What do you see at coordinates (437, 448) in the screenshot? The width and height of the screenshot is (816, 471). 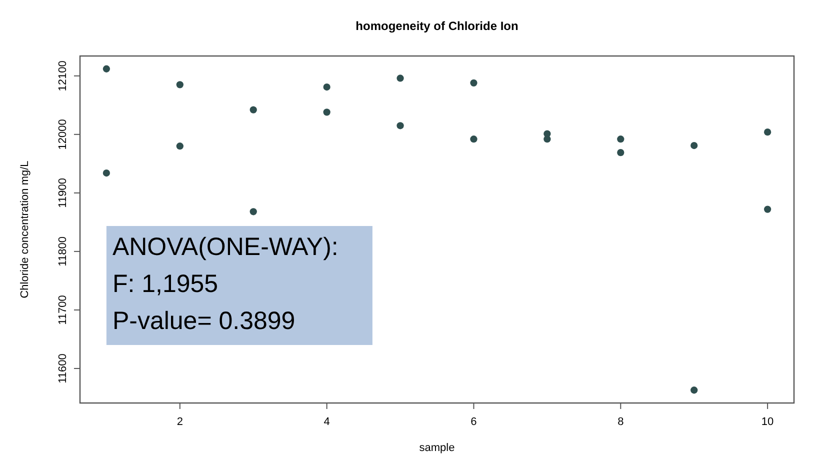 I see `x-axis-title: sample` at bounding box center [437, 448].